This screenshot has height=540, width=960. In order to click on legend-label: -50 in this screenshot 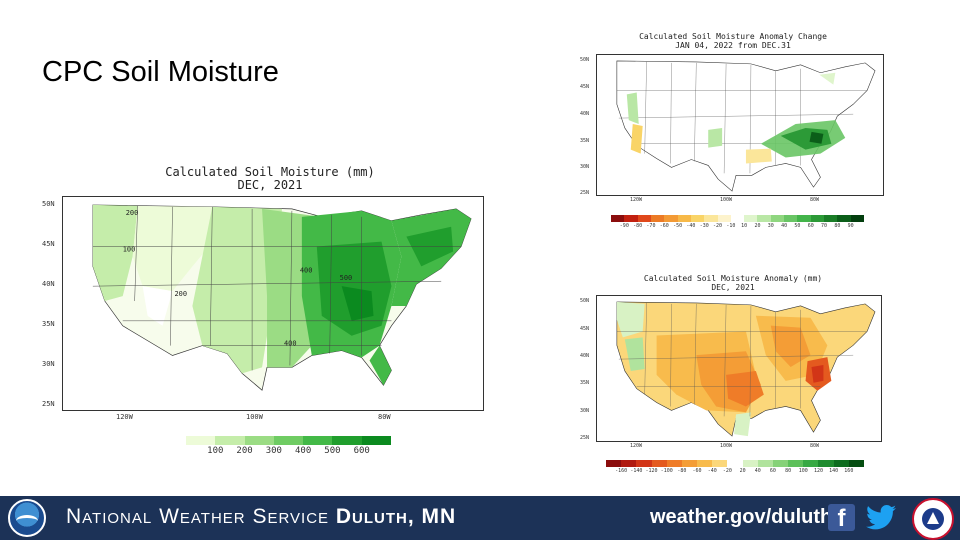, I will do `click(678, 226)`.